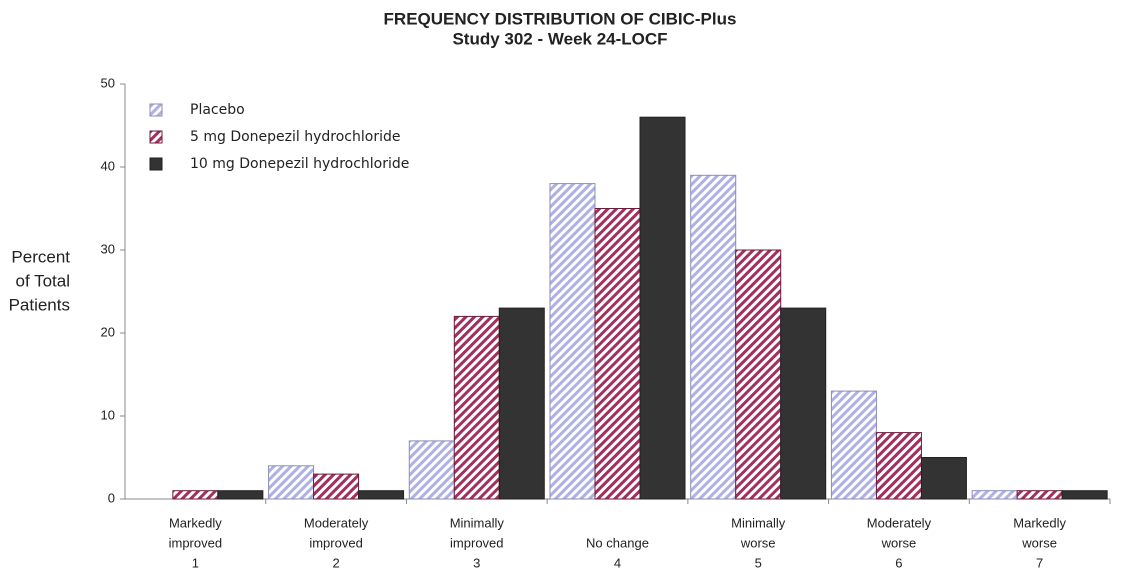 Image resolution: width=1122 pixels, height=582 pixels. What do you see at coordinates (111, 497) in the screenshot?
I see `y-tick-label: 0` at bounding box center [111, 497].